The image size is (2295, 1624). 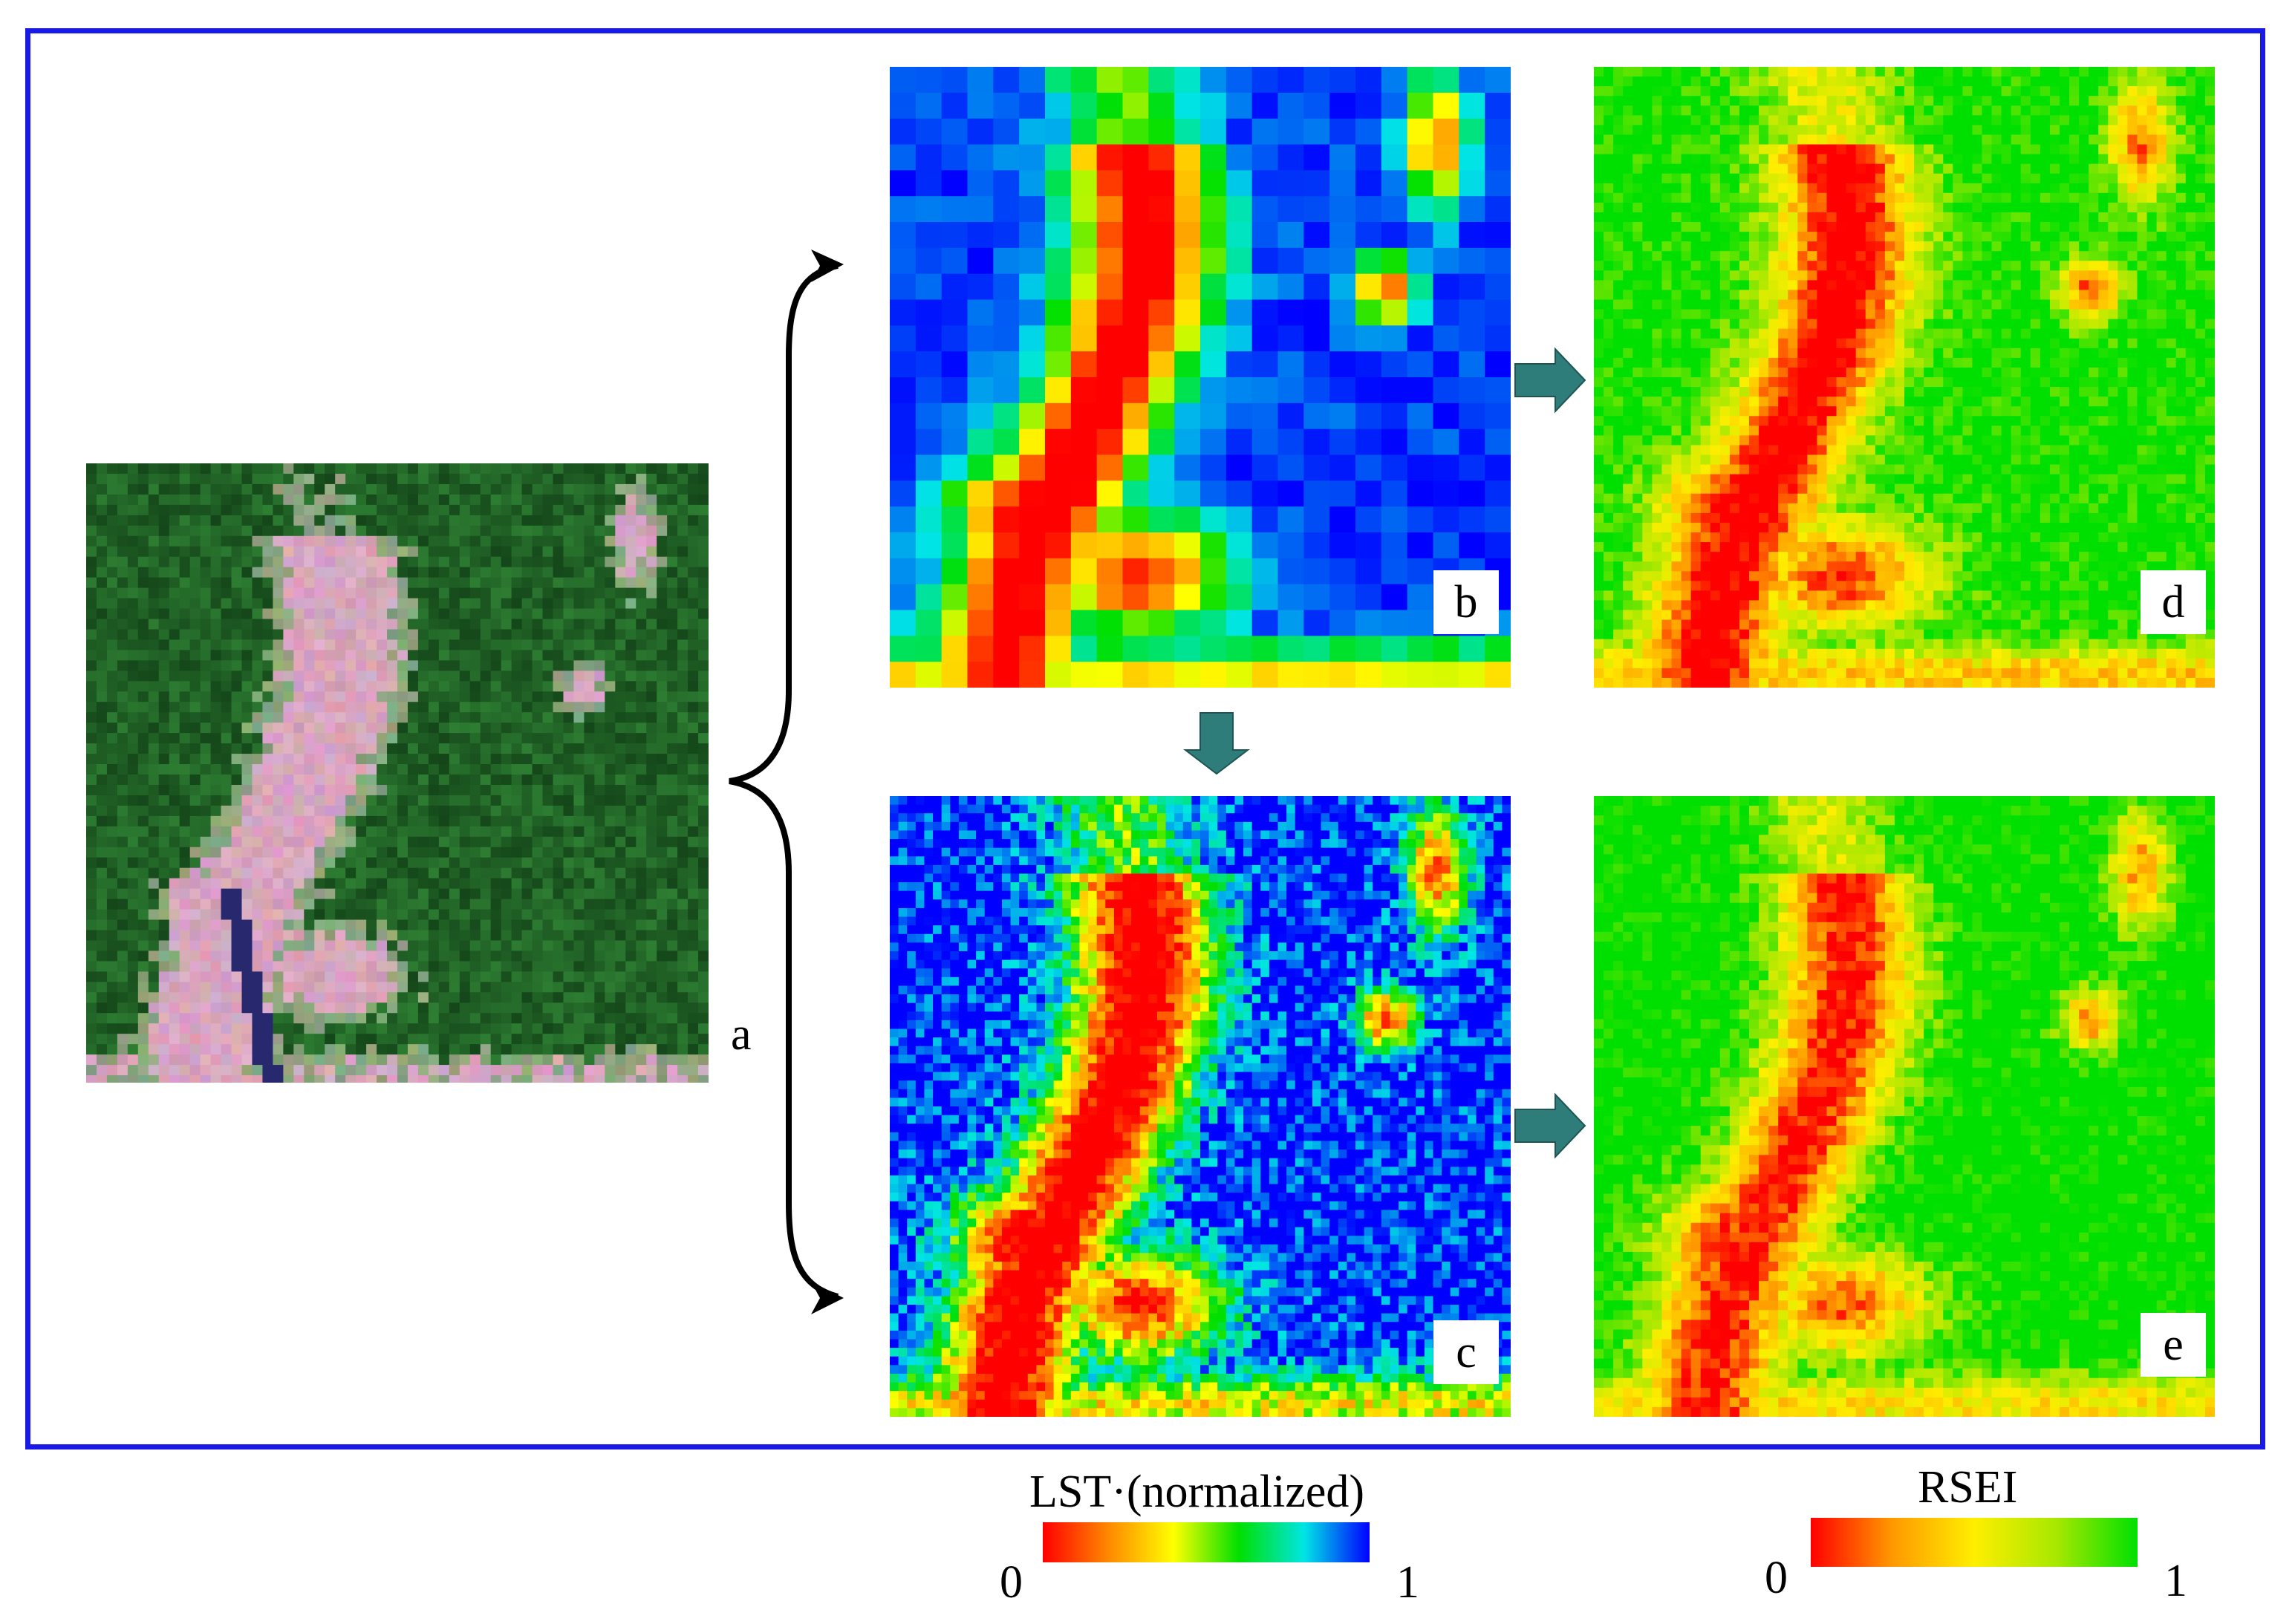 What do you see at coordinates (2173, 1345) in the screenshot?
I see `panel-e-label: e` at bounding box center [2173, 1345].